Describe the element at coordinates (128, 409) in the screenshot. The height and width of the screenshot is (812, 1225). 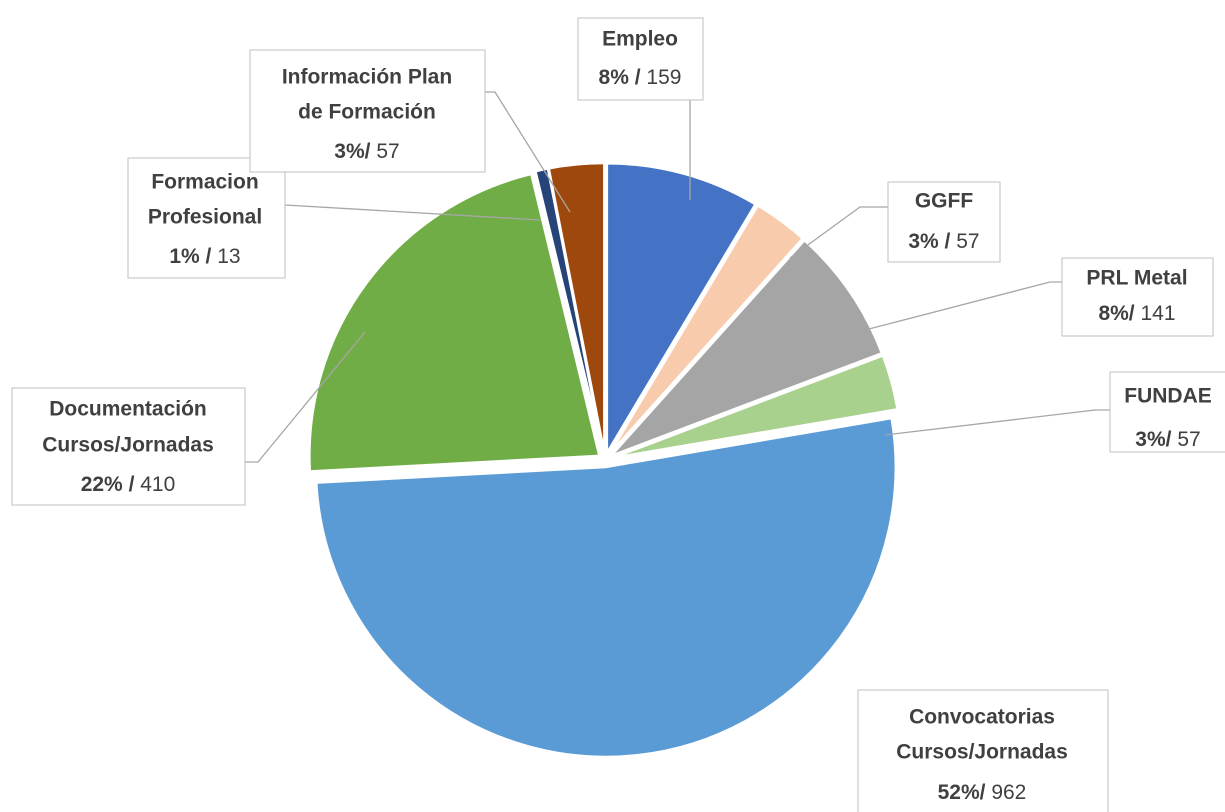
I see `slice-label: Documentación` at that location.